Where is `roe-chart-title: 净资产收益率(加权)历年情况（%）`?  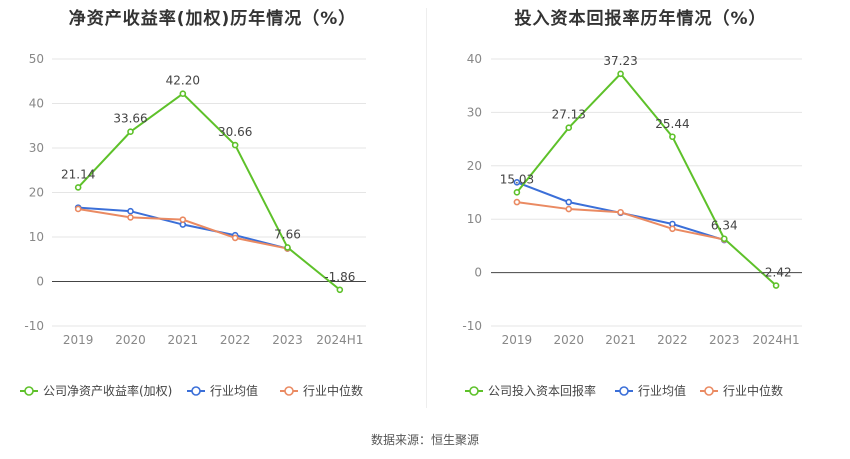 roe-chart-title: 净资产收益率(加权)历年情况（%） is located at coordinates (212, 19).